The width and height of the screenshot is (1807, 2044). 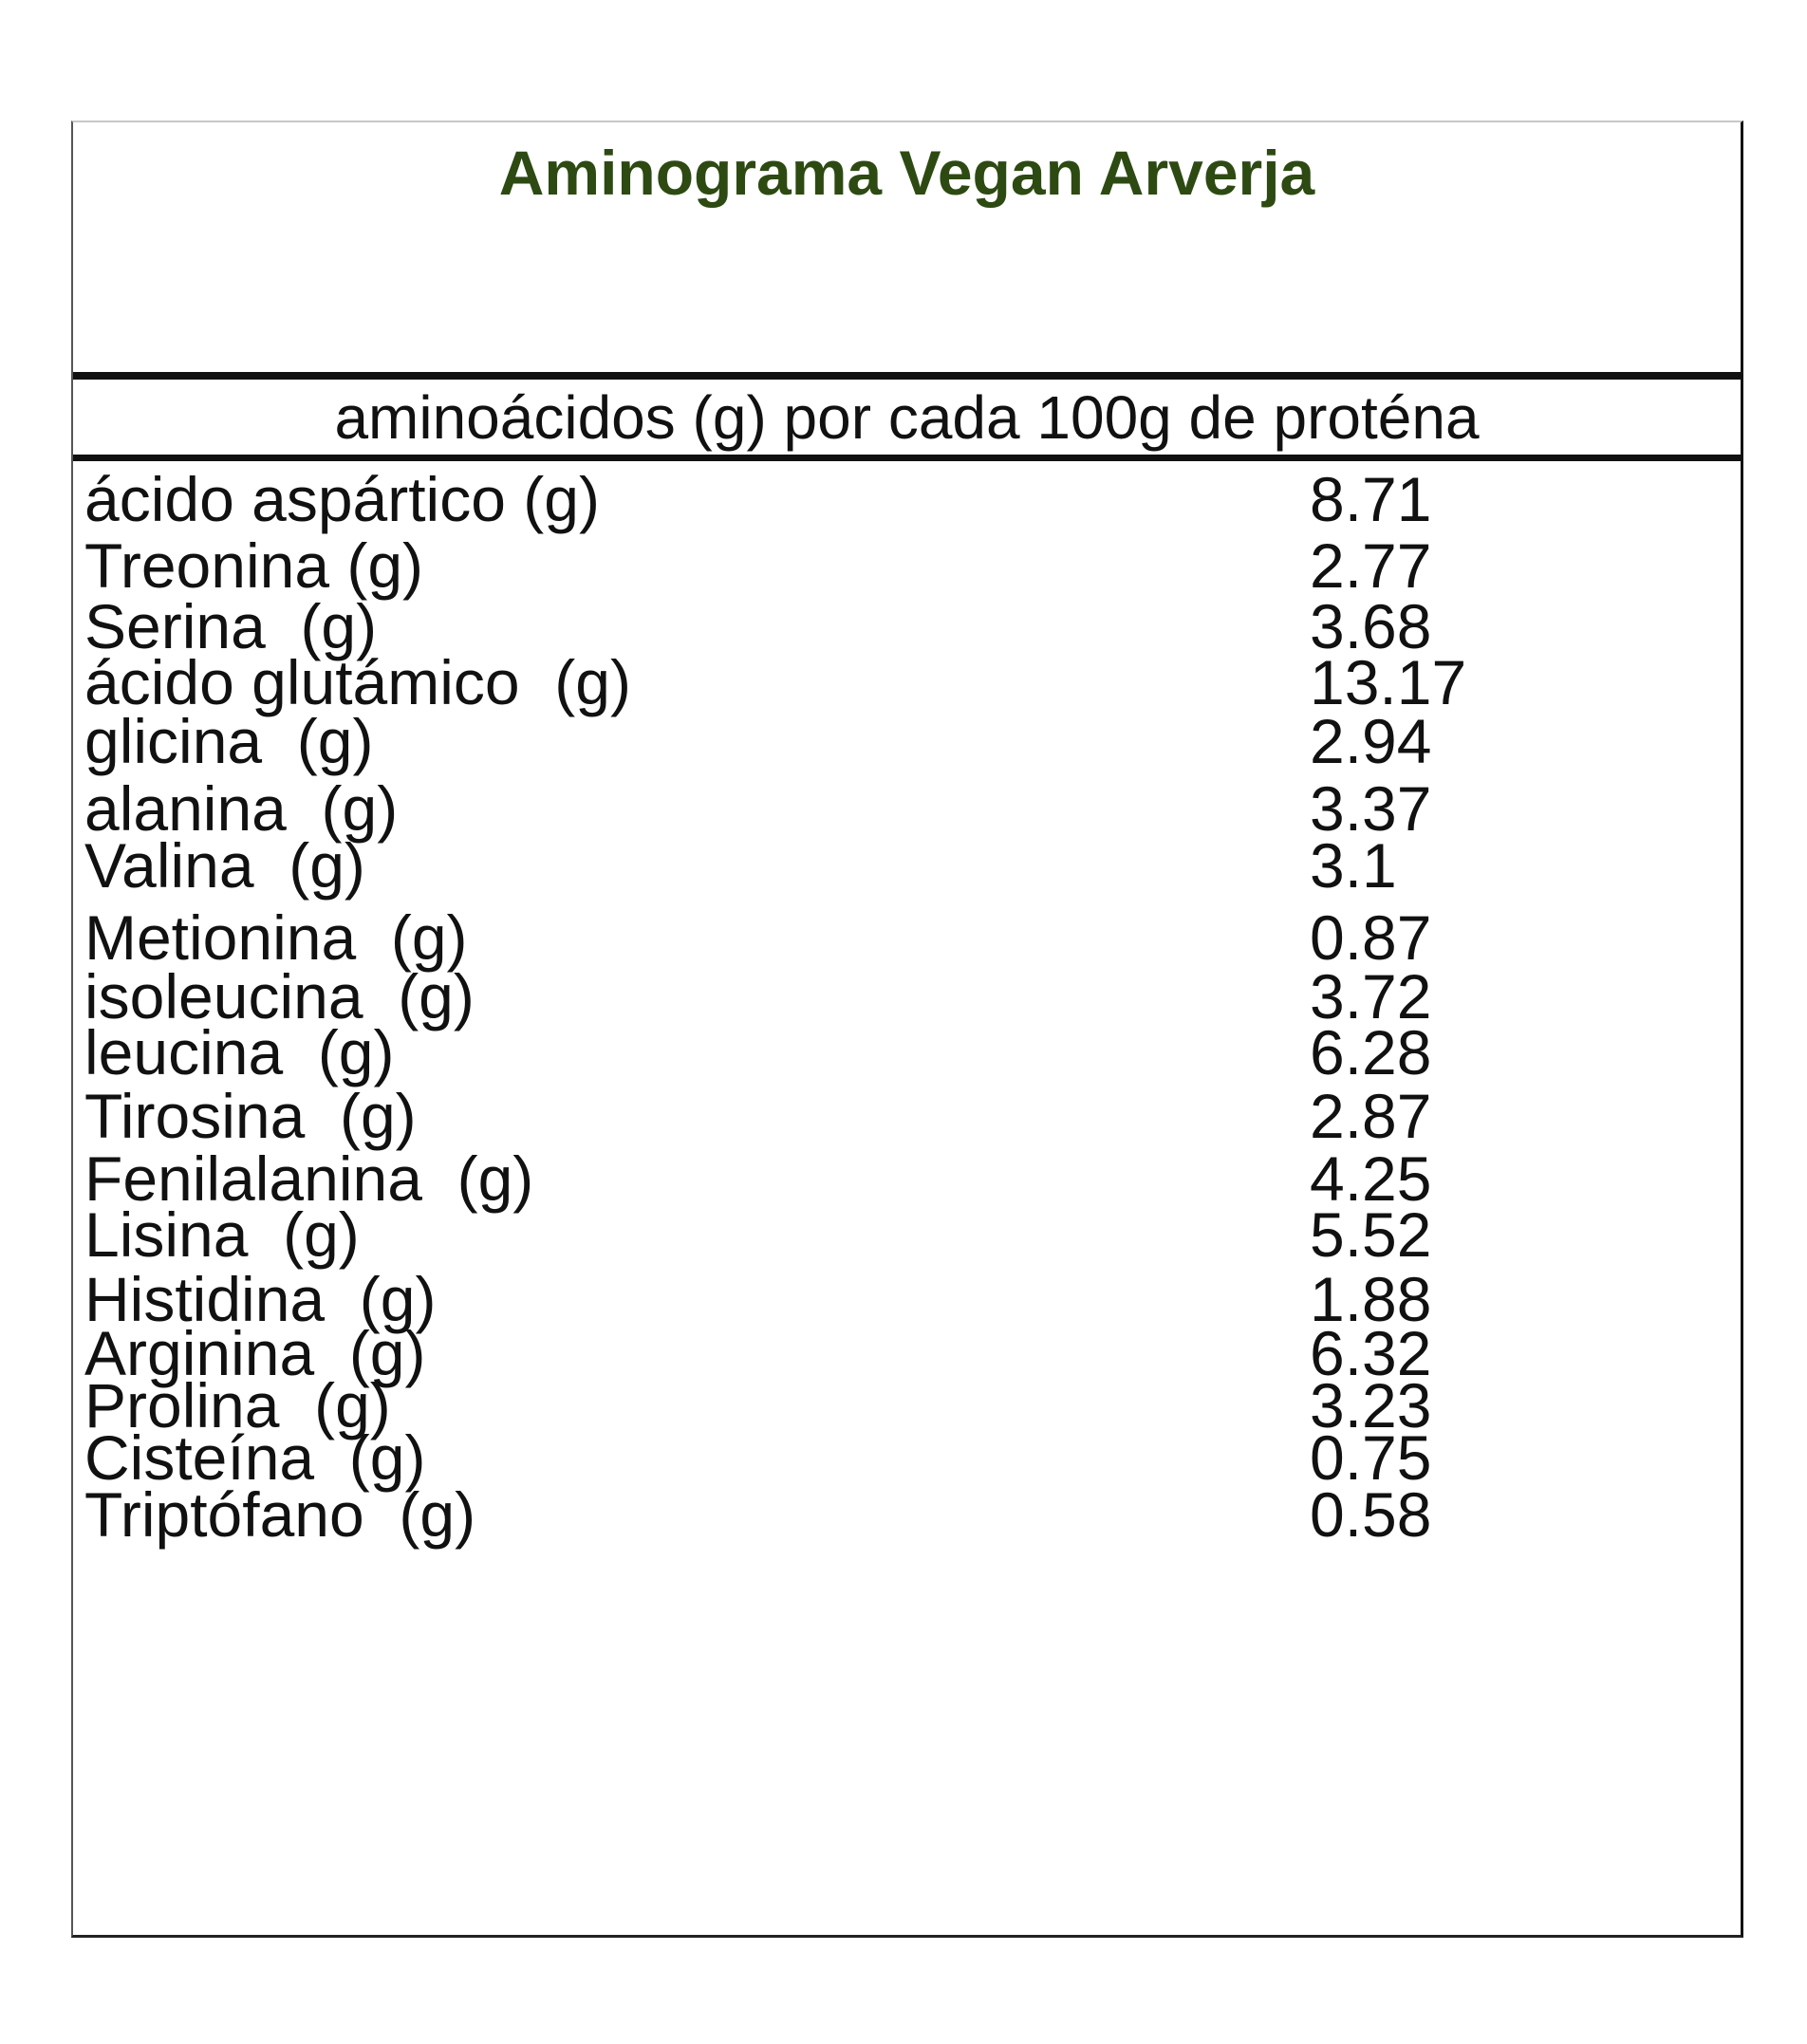 What do you see at coordinates (229, 741) in the screenshot?
I see `amino-acid-name: glicina (g)` at bounding box center [229, 741].